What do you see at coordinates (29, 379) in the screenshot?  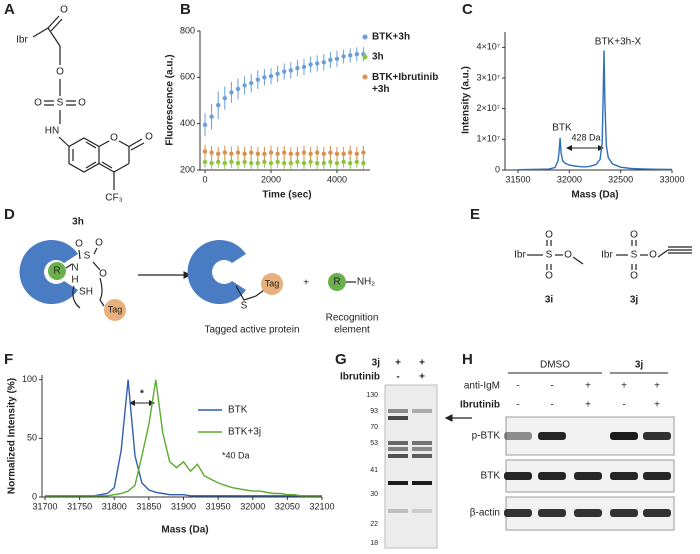 I see `y-tick-label: 100` at bounding box center [29, 379].